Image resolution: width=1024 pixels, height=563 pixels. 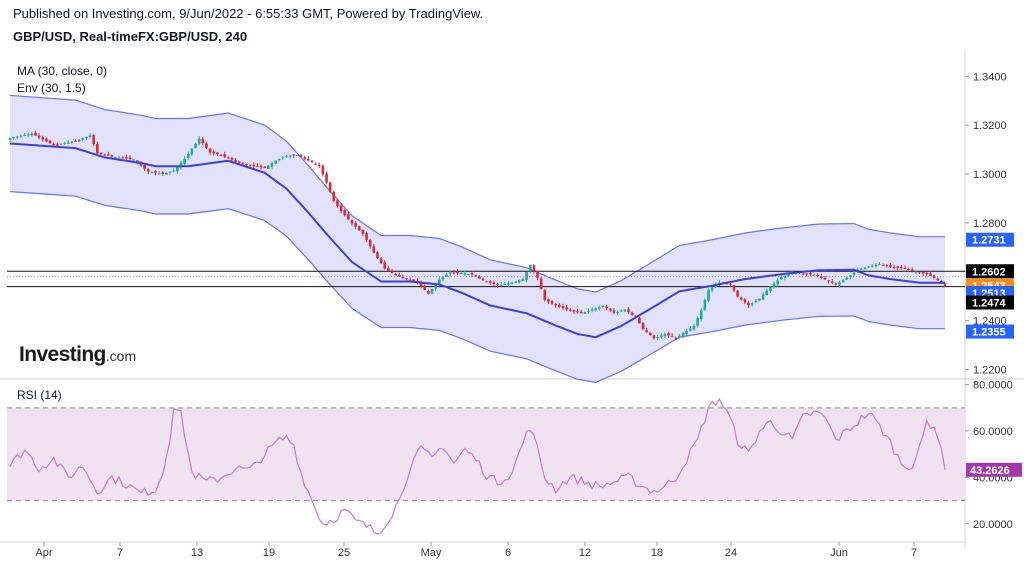 I want to click on price-tick-label: 1.2800, so click(x=990, y=224).